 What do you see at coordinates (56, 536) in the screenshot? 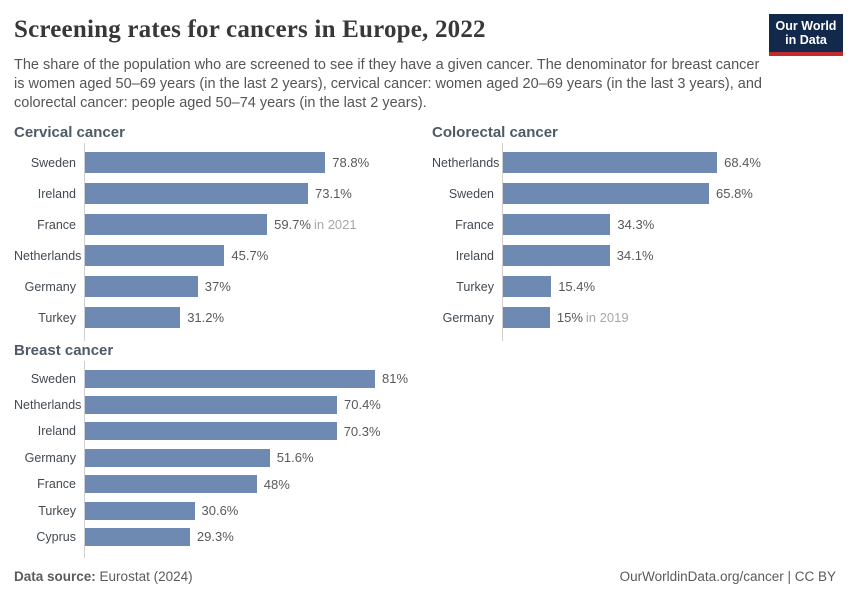
I see `country-label: Cyprus` at bounding box center [56, 536].